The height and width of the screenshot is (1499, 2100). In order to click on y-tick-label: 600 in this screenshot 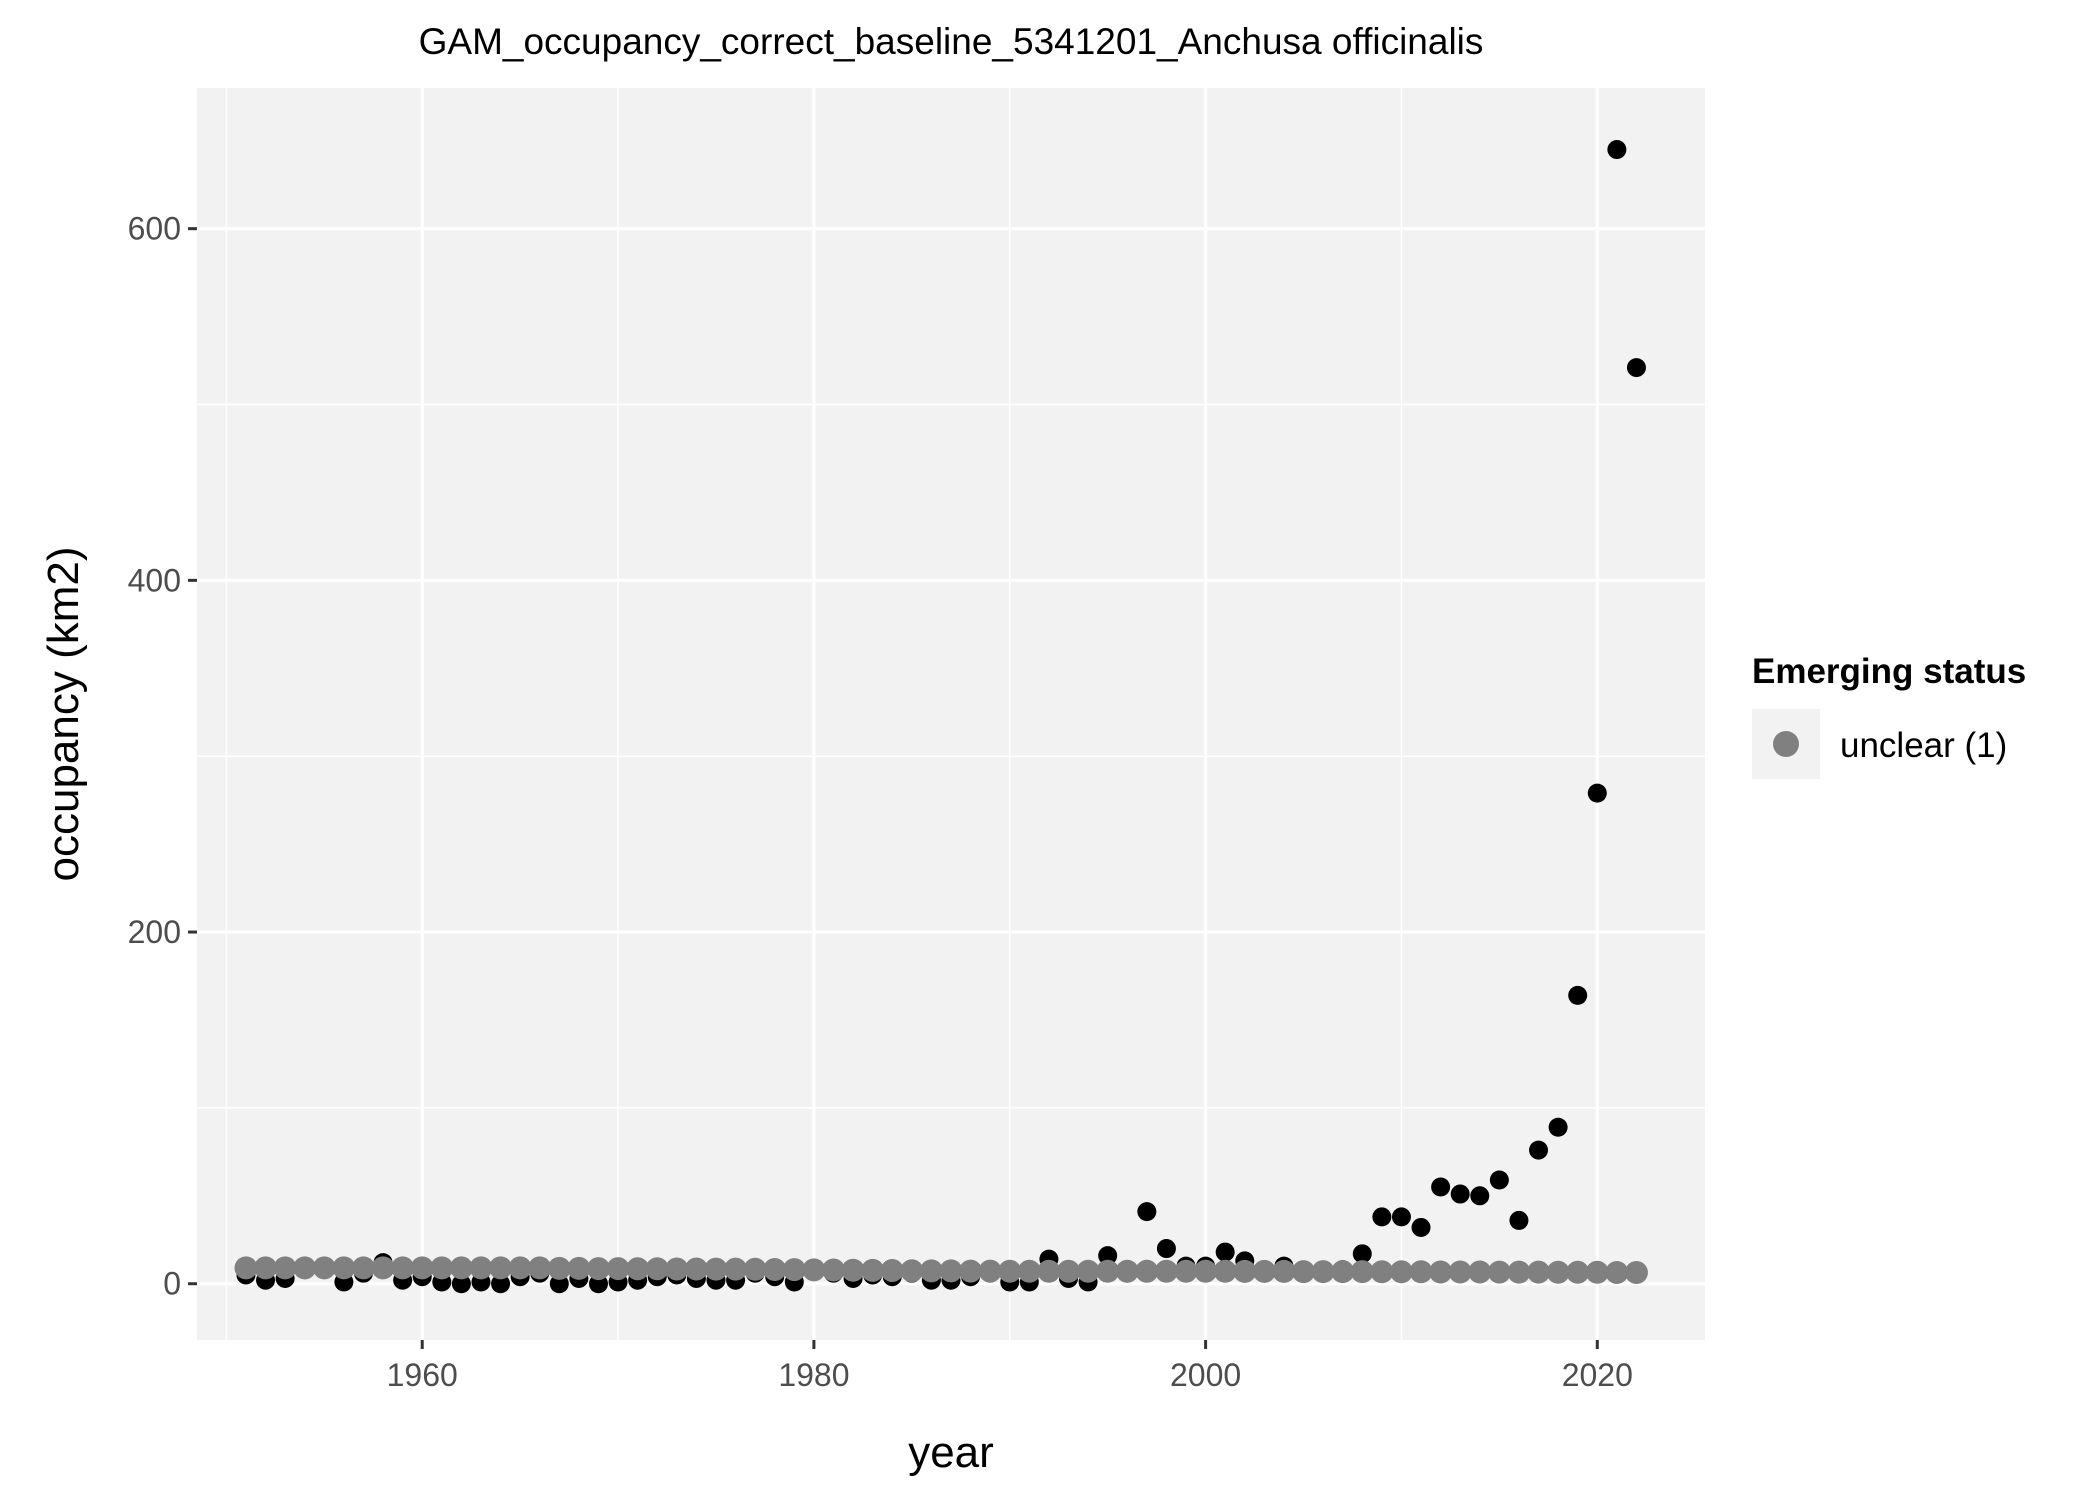, I will do `click(154, 229)`.